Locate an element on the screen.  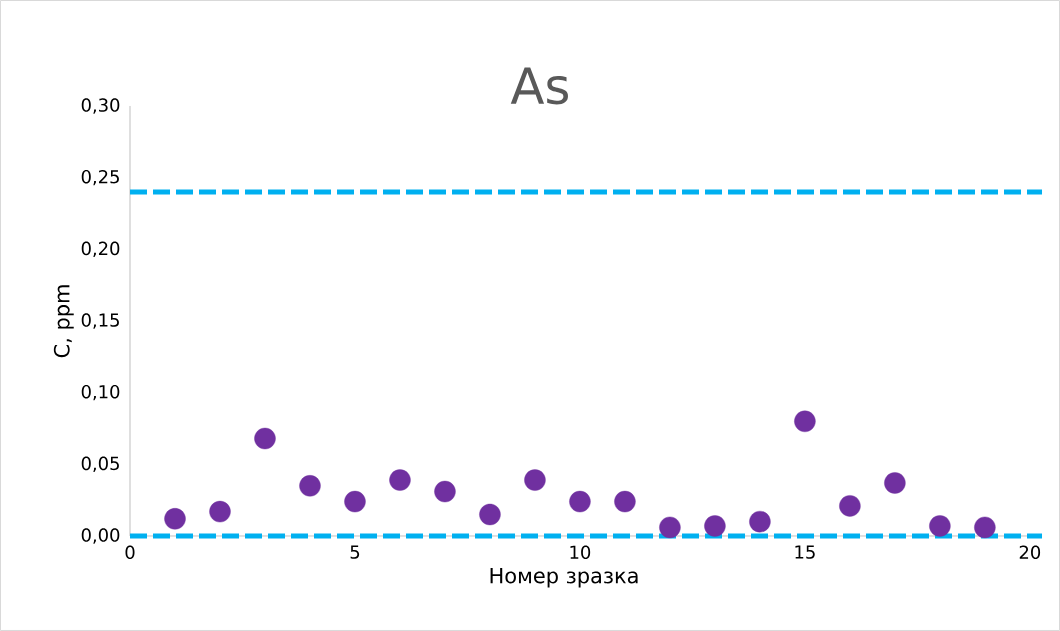
y-tick-label: 0,20 is located at coordinates (100, 249).